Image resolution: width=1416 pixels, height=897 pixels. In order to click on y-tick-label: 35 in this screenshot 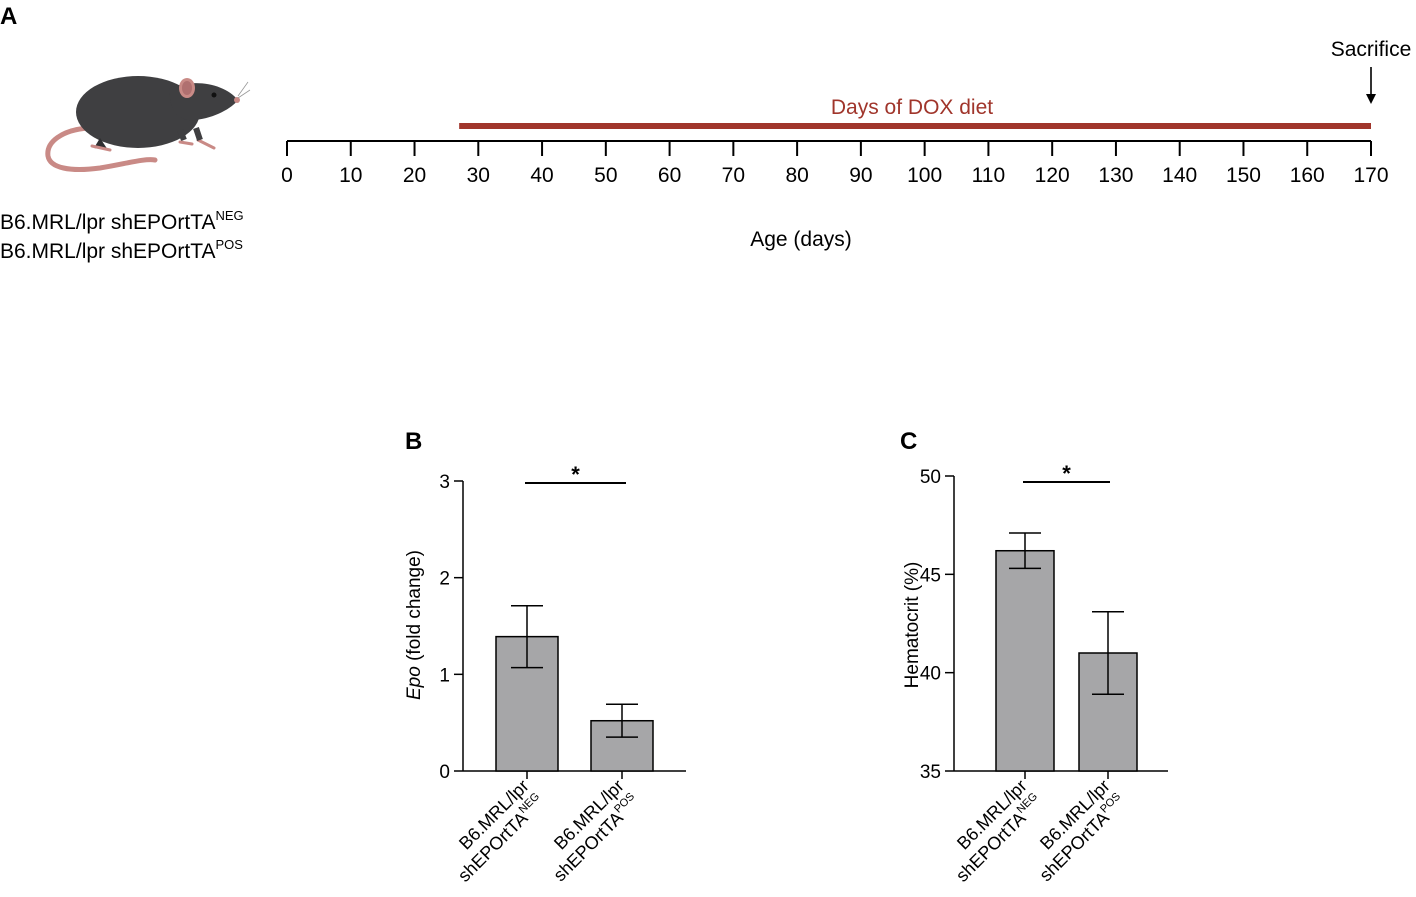, I will do `click(930, 772)`.